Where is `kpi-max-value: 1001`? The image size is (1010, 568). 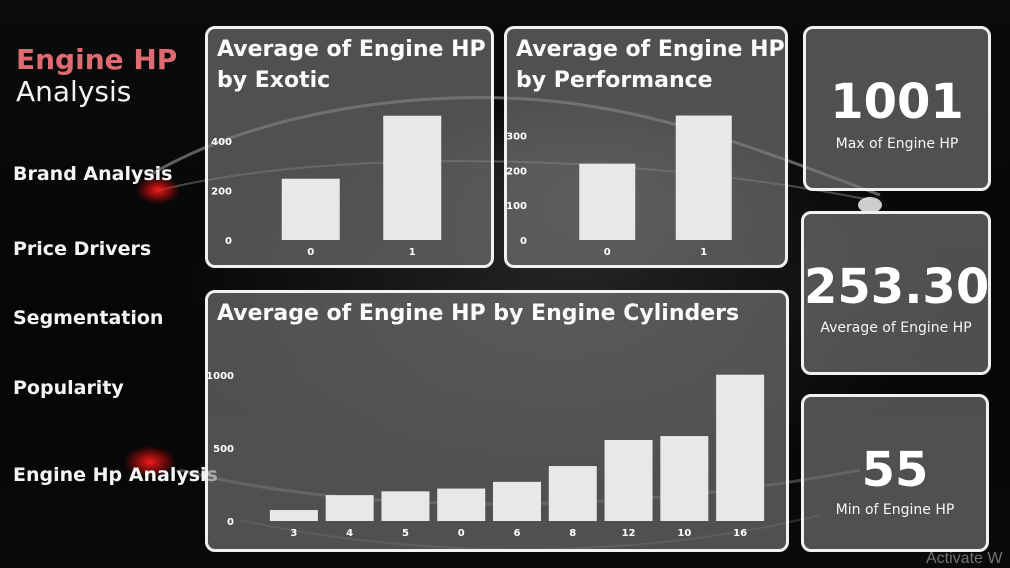 kpi-max-value: 1001 is located at coordinates (897, 102).